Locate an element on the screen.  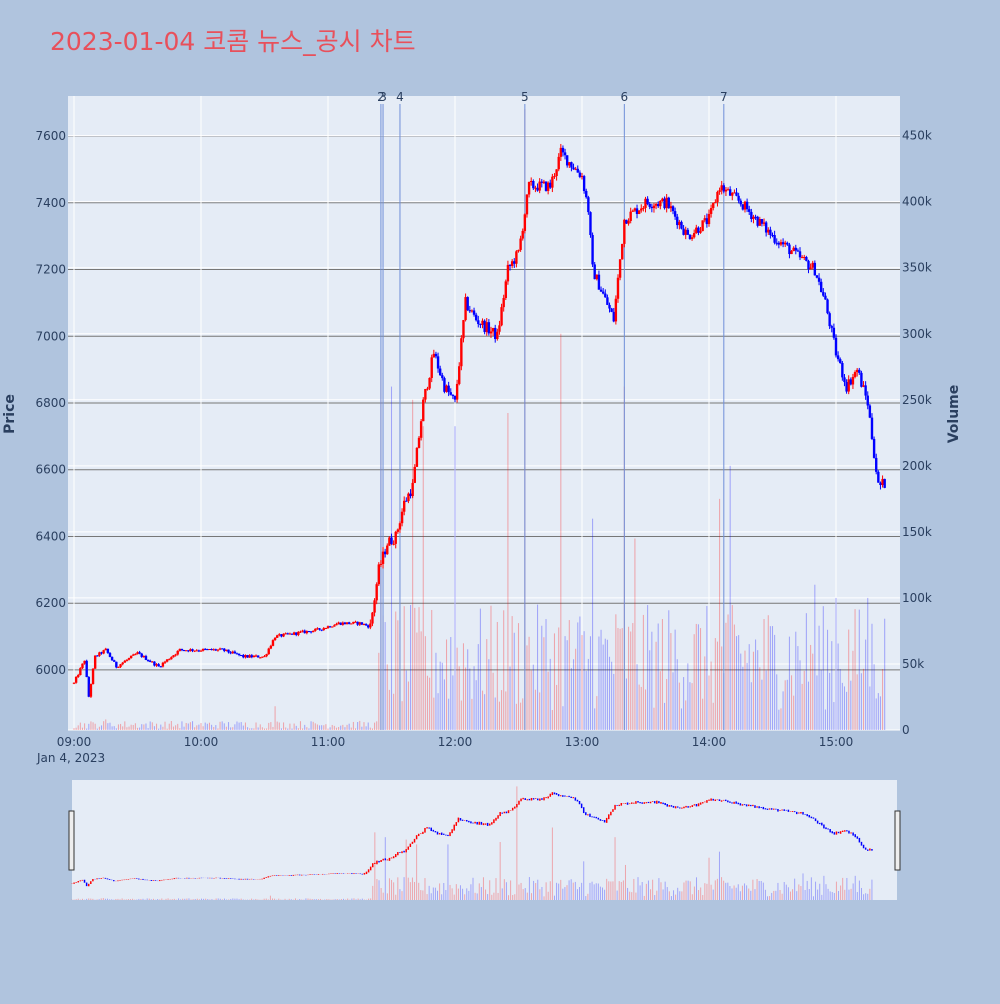
range-slider-right-handle is located at coordinates (897, 840).